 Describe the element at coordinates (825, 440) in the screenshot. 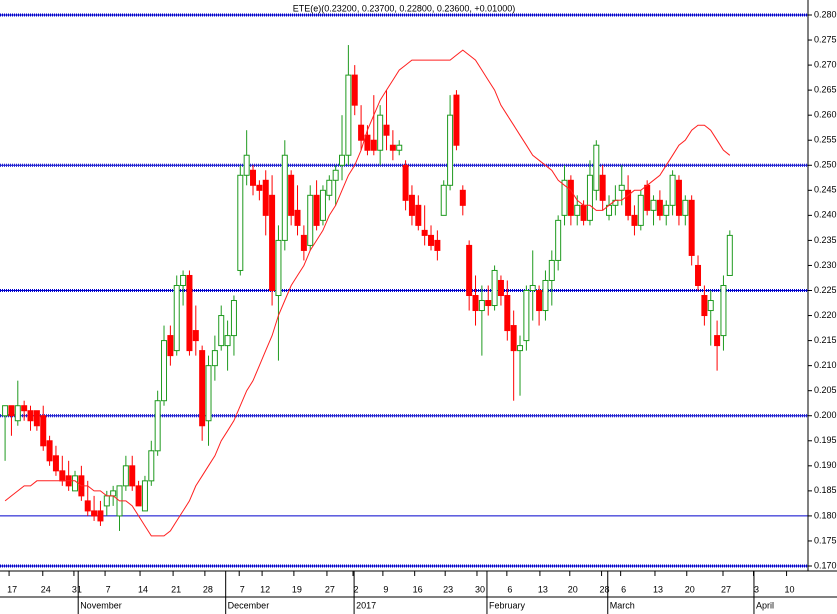

I see `y-tick-label: 0.195` at that location.